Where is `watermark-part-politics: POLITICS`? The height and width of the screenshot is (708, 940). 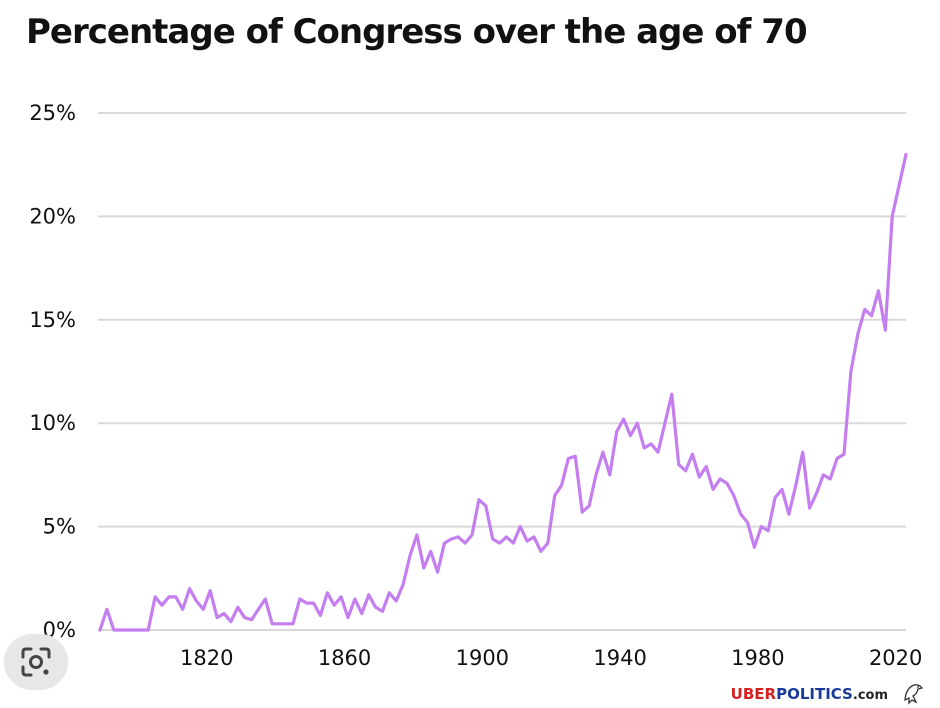 watermark-part-politics: POLITICS is located at coordinates (814, 694).